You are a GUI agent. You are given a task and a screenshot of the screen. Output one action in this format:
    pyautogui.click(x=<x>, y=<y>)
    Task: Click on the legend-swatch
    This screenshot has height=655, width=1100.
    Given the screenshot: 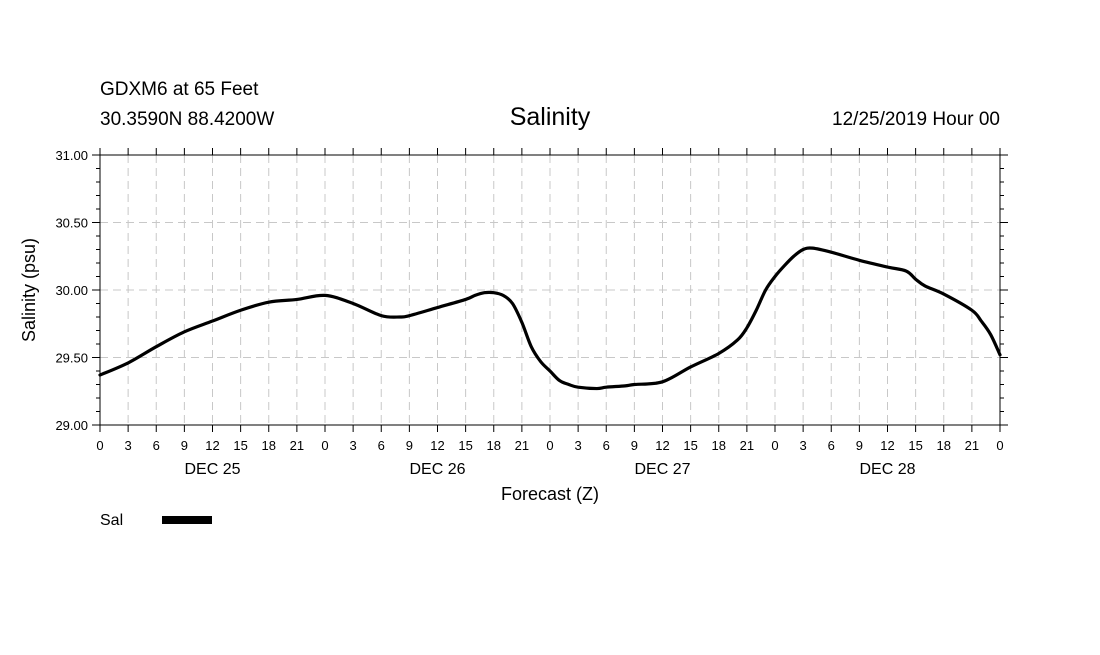 What is the action you would take?
    pyautogui.click(x=187, y=520)
    